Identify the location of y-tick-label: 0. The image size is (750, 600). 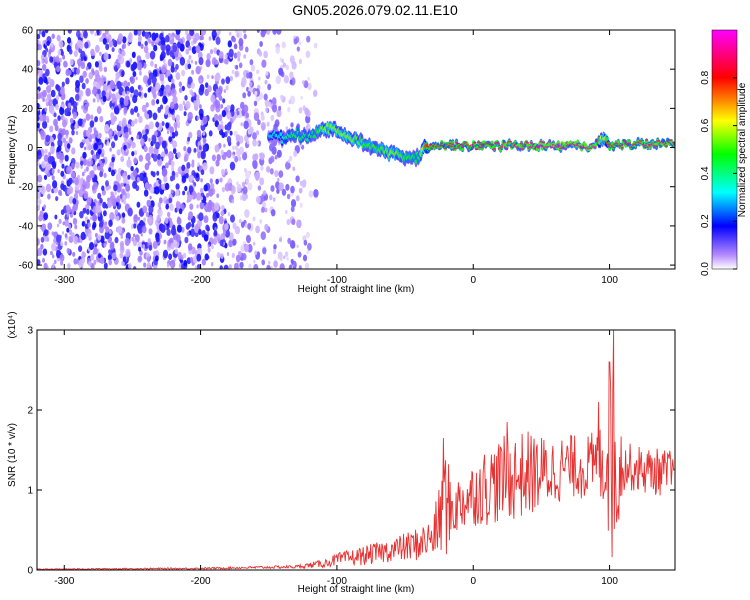
(30, 571).